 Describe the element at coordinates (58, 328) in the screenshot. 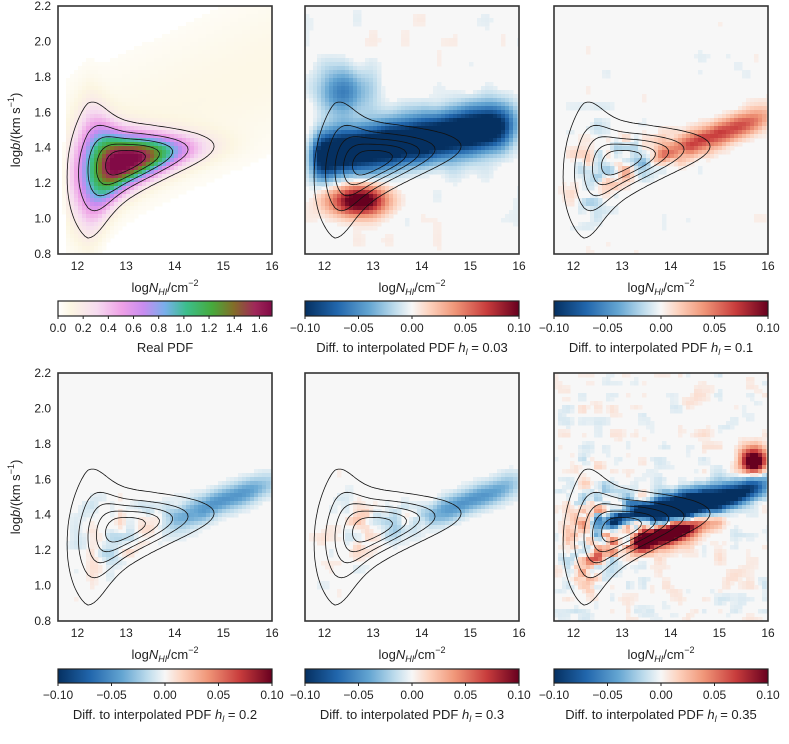

I see `colorbar-tick-label: 0.0` at that location.